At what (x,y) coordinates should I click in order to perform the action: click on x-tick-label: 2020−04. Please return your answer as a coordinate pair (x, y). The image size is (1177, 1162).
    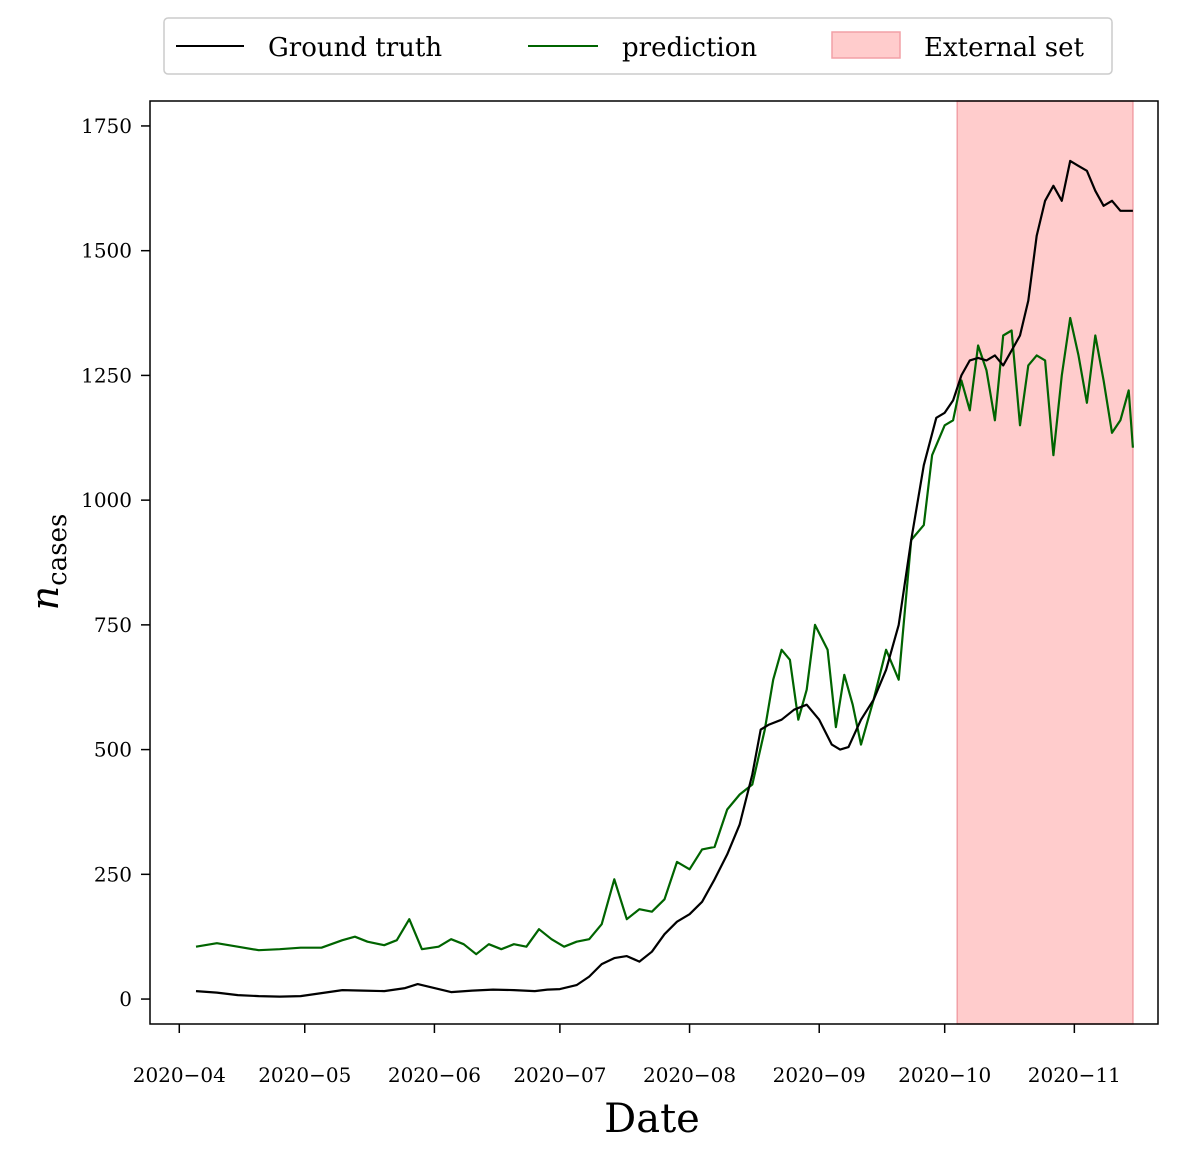
    Looking at the image, I should click on (179, 1075).